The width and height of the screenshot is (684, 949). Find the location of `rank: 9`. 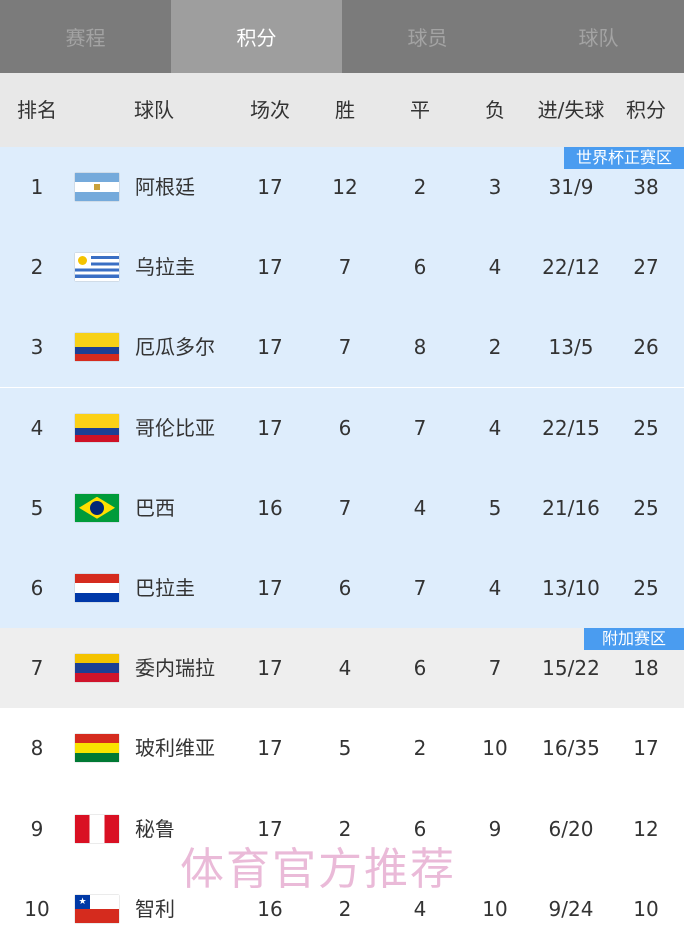

rank: 9 is located at coordinates (37, 828).